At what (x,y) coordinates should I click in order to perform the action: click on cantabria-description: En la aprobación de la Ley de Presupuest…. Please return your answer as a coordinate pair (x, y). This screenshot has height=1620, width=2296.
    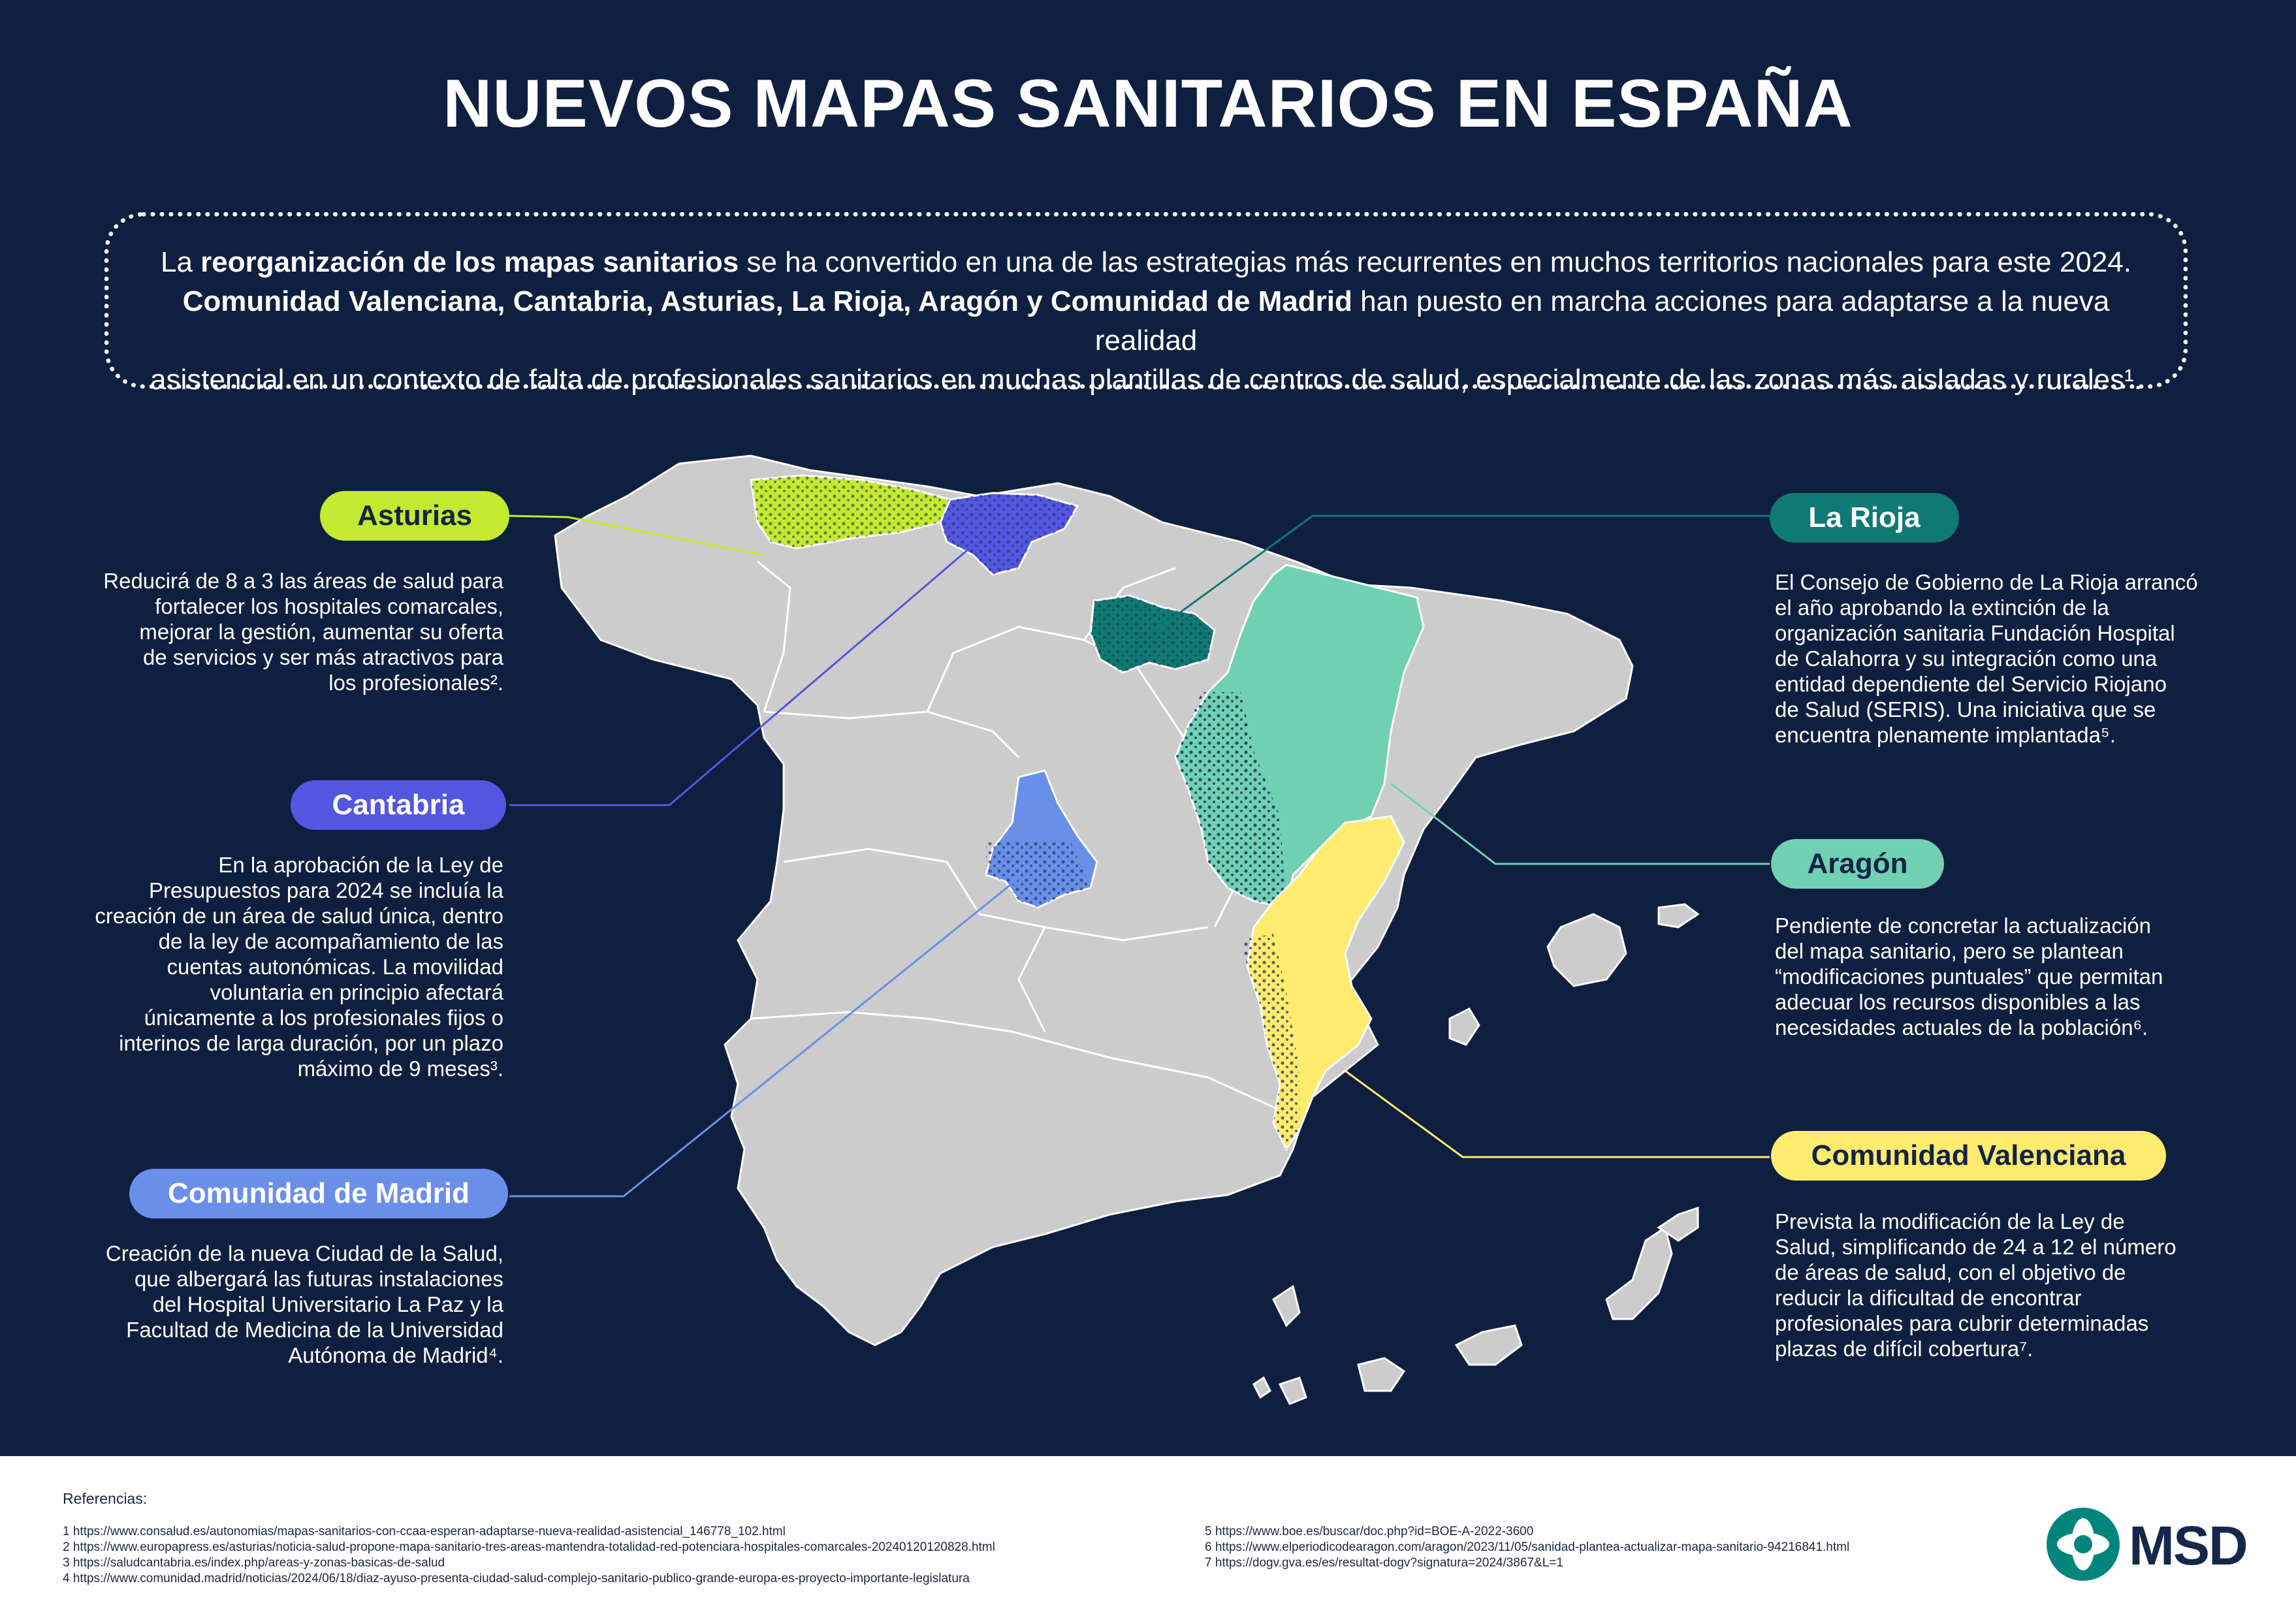
    Looking at the image, I should click on (299, 967).